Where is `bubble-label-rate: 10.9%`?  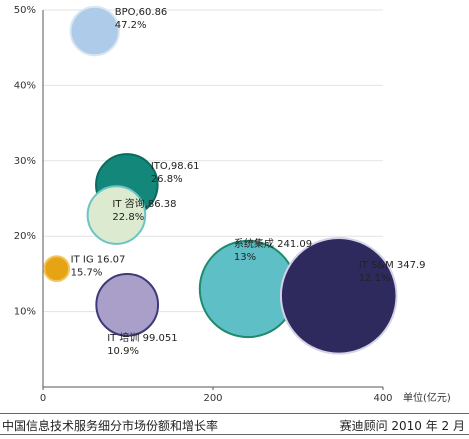 bubble-label-rate: 10.9% is located at coordinates (123, 351).